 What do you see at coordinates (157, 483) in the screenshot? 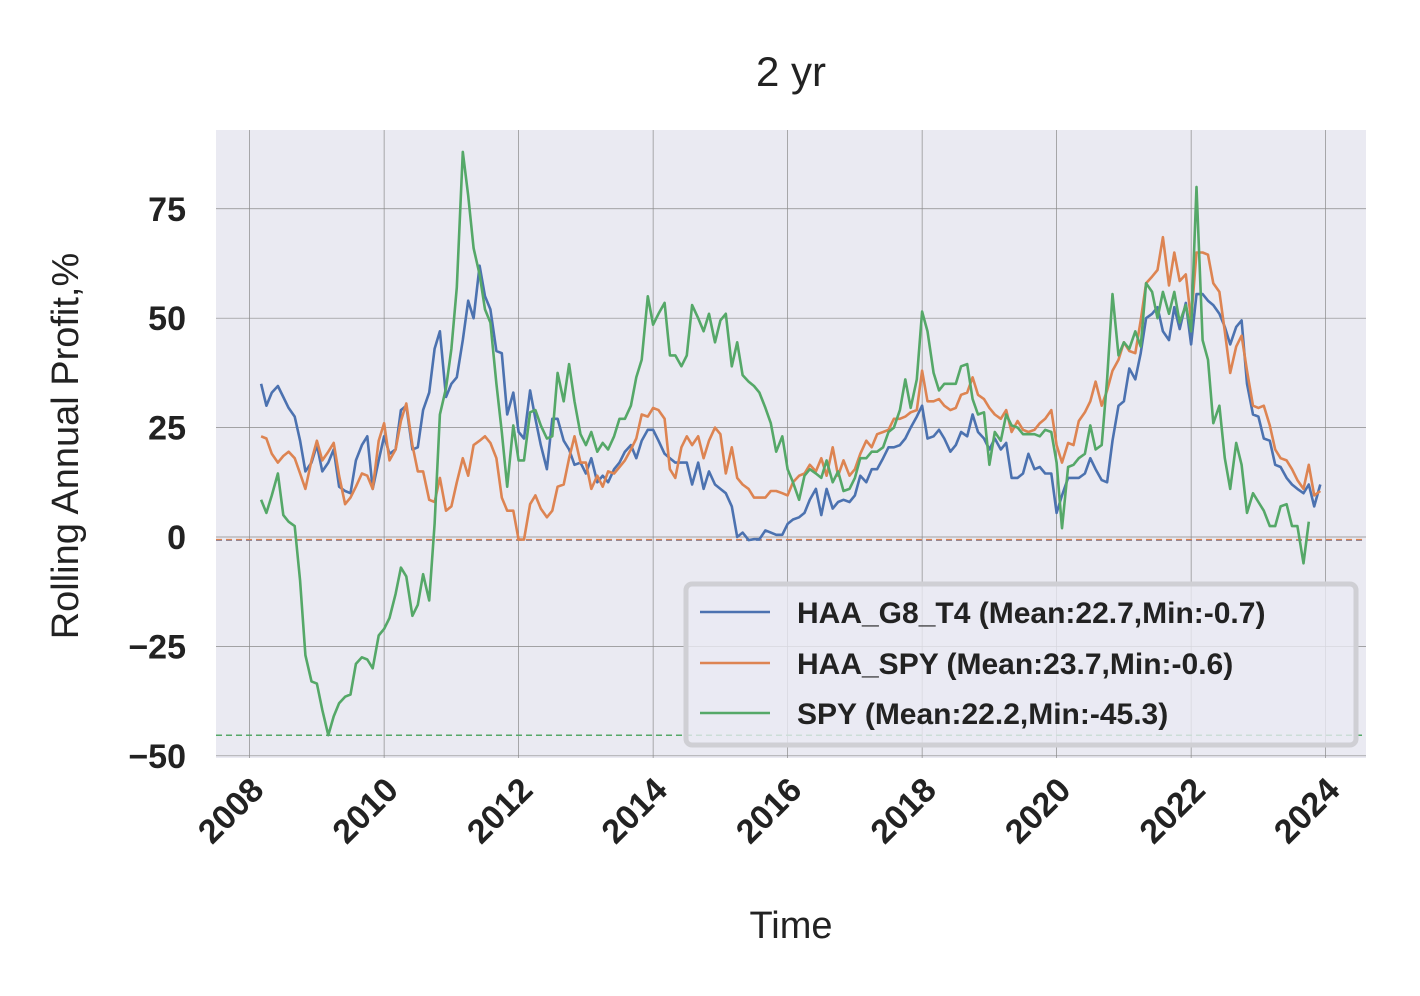
I see `y-tick-labels: 75 50 25 0 −25 −50` at bounding box center [157, 483].